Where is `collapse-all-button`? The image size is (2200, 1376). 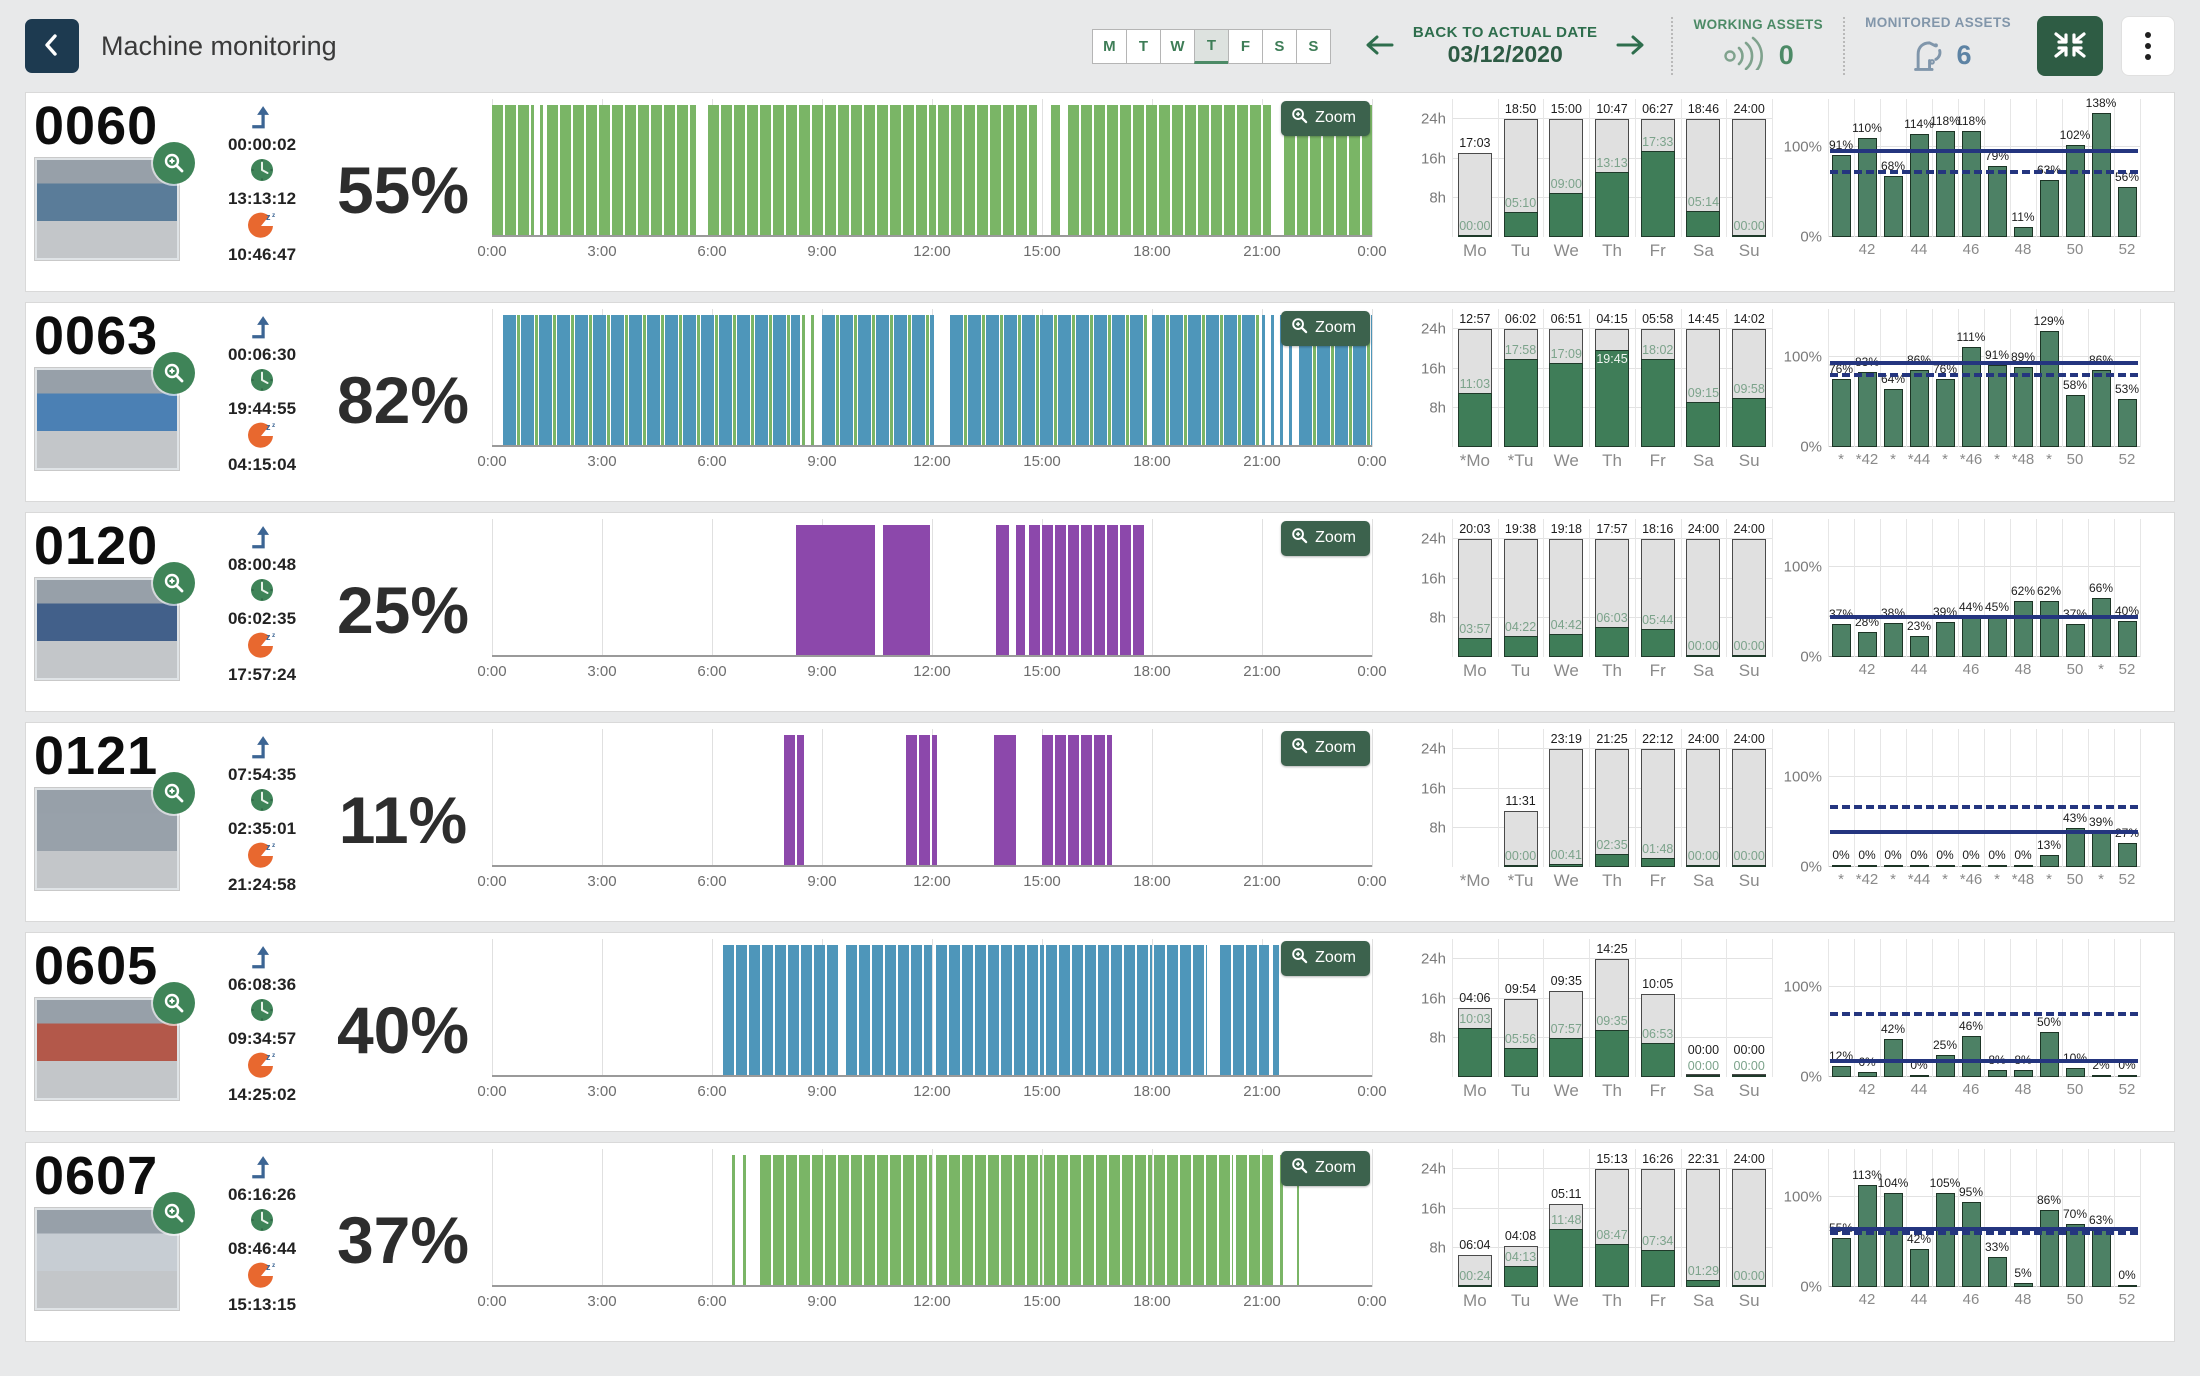 collapse-all-button is located at coordinates (2070, 46).